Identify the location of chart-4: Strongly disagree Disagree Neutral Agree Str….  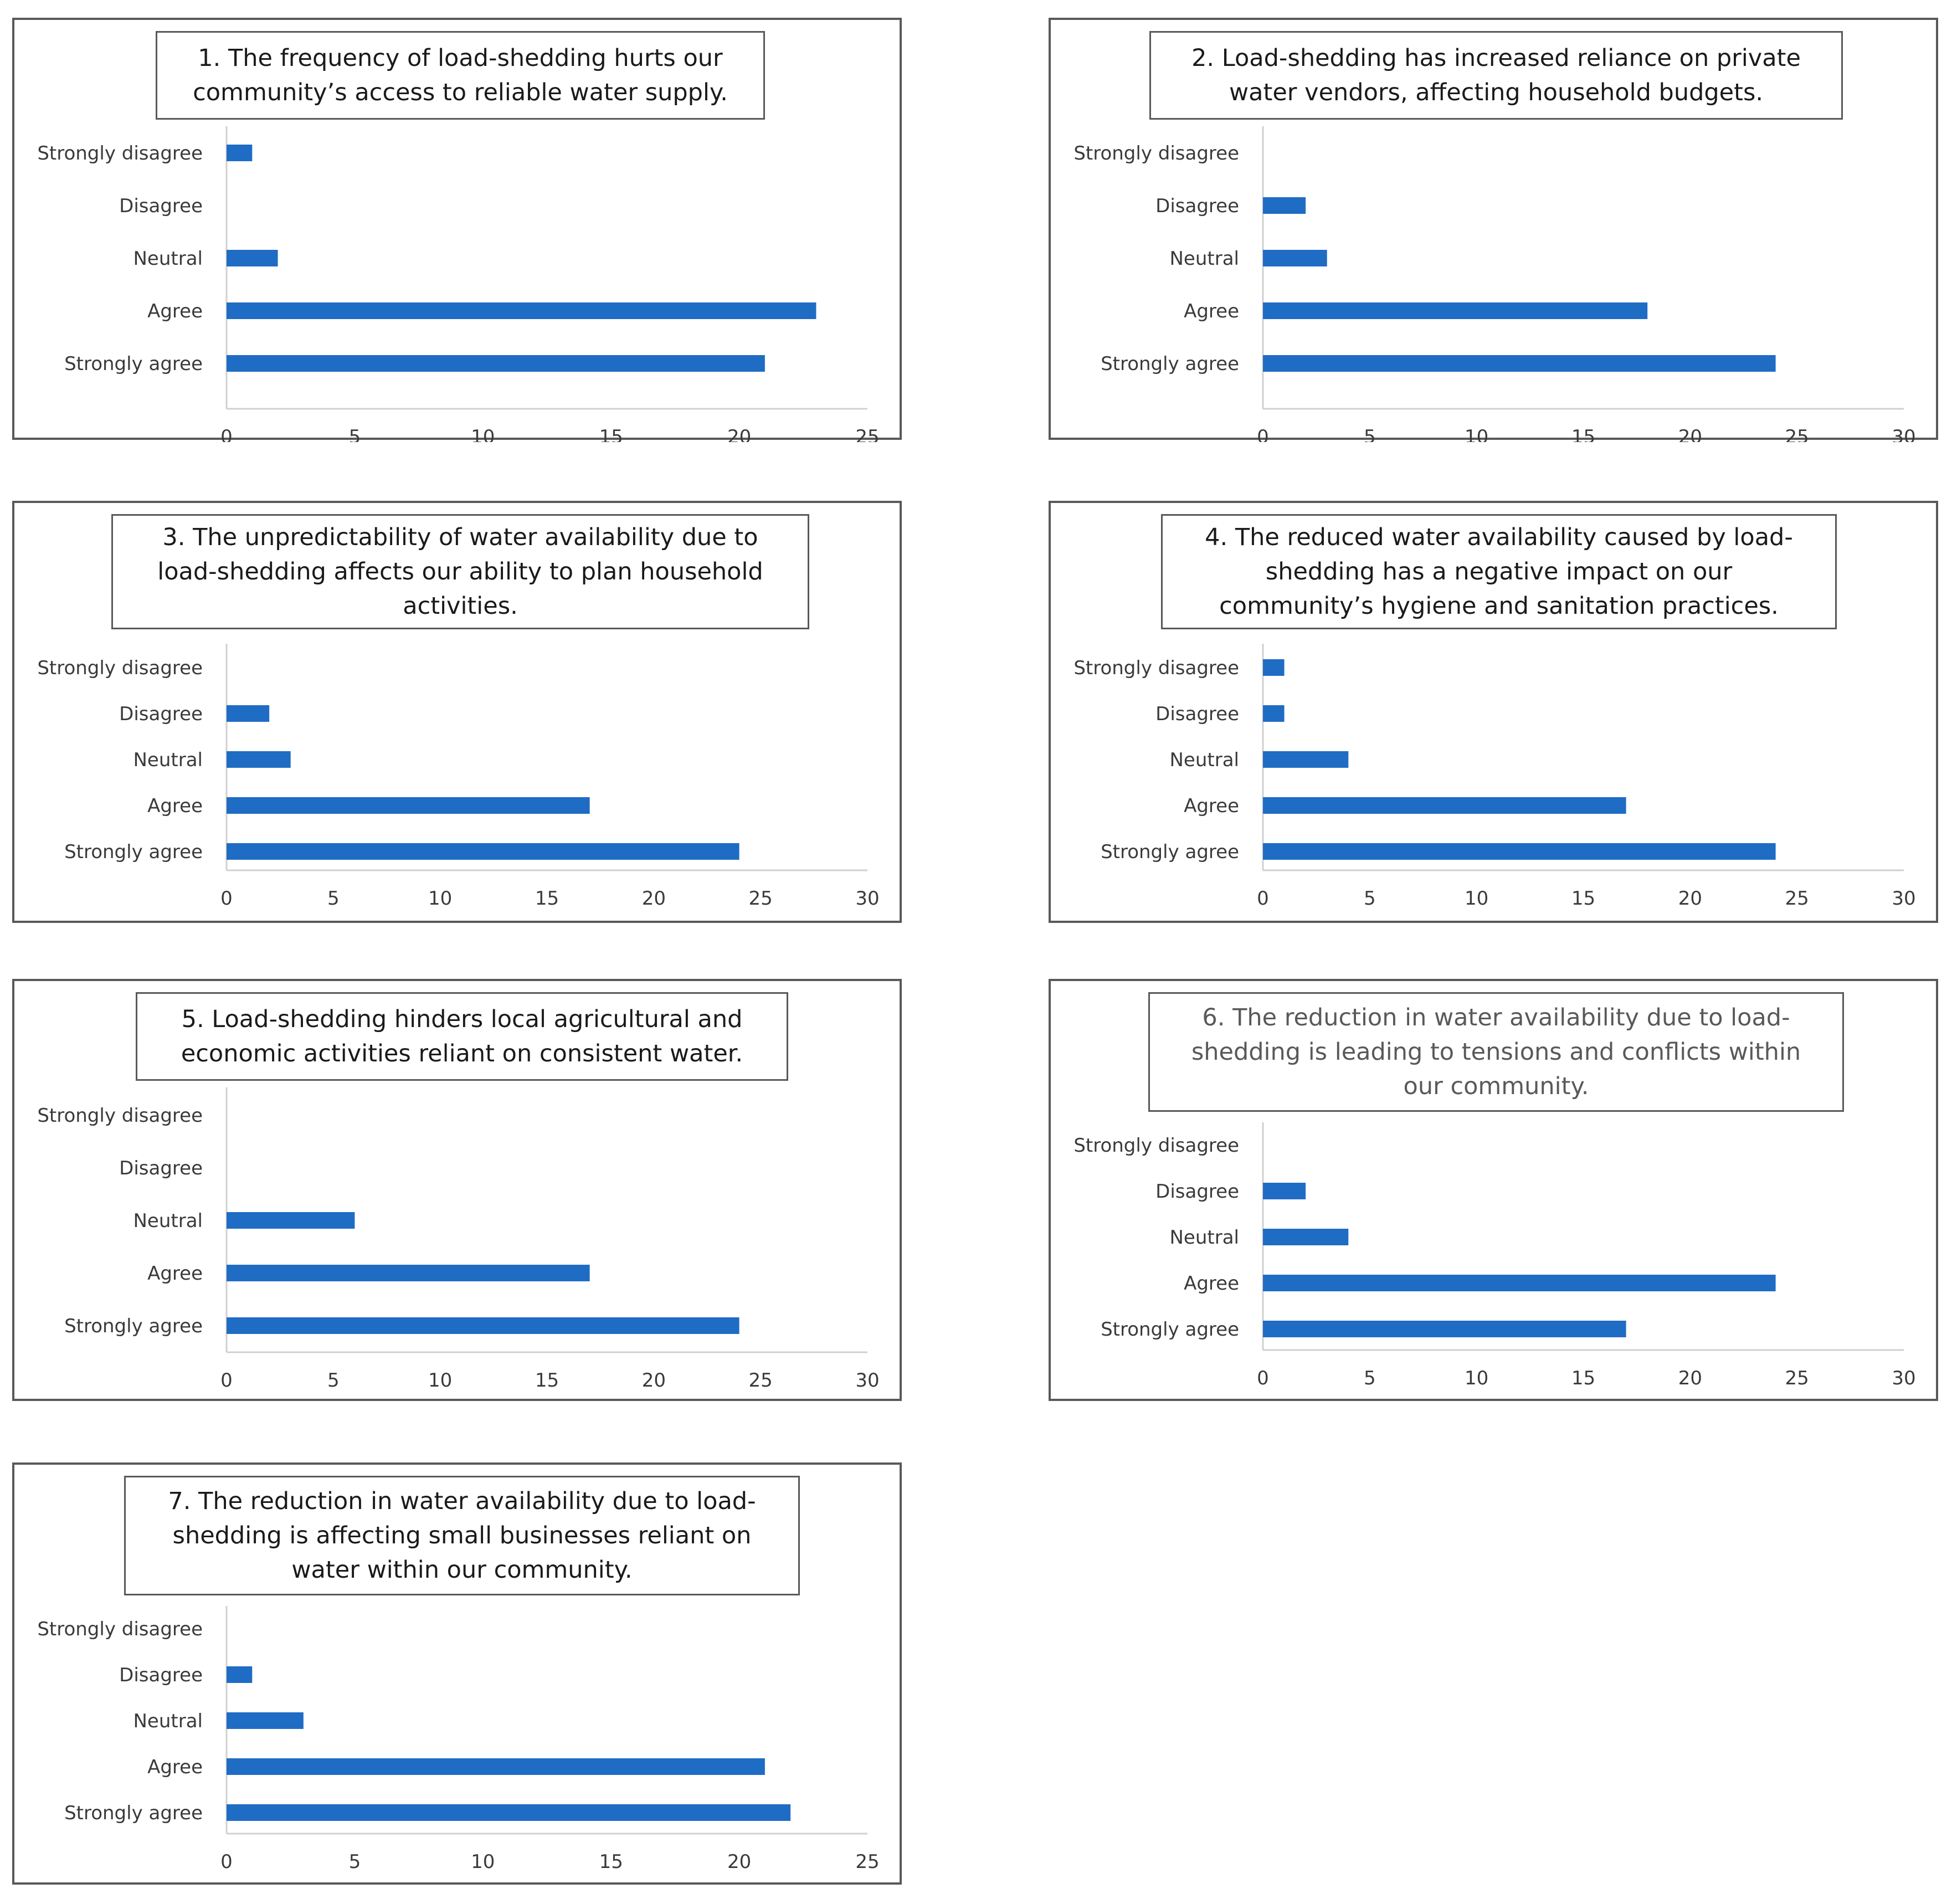
(1494, 777).